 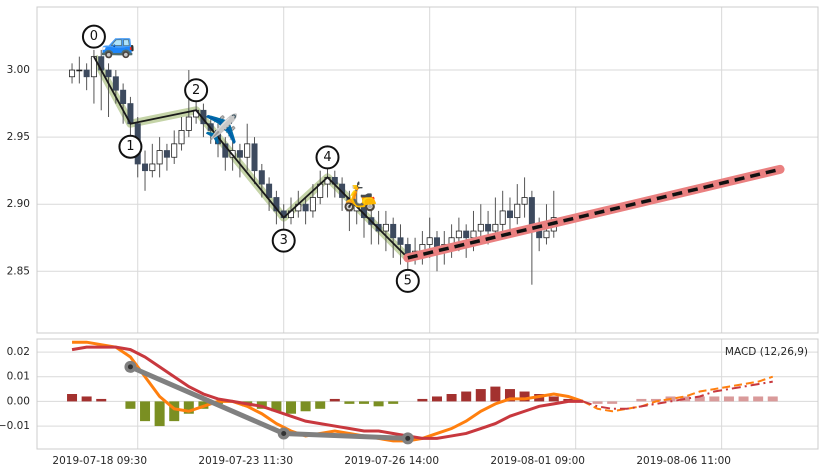 I want to click on y-tick-label: 2.95, so click(x=18, y=137).